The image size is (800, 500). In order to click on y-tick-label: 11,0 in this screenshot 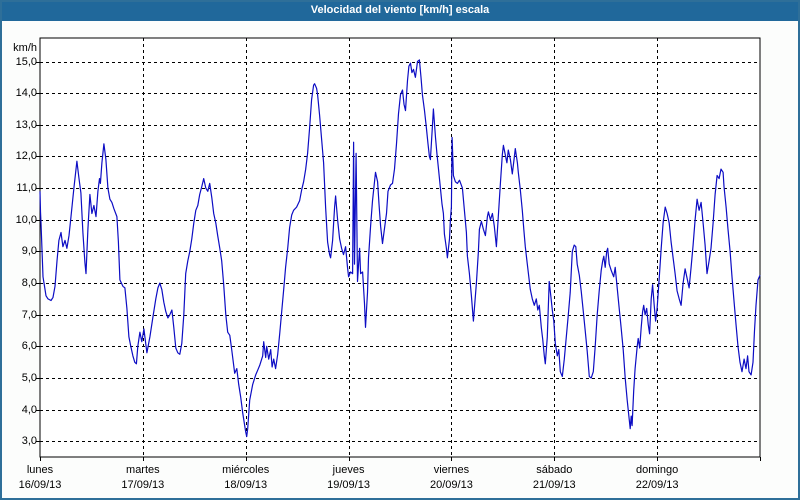, I will do `click(26, 188)`.